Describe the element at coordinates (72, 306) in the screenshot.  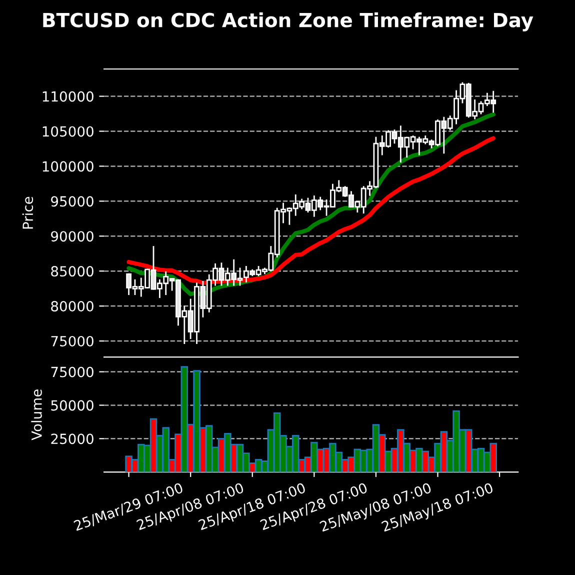
I see `y-tick-label: 80000` at that location.